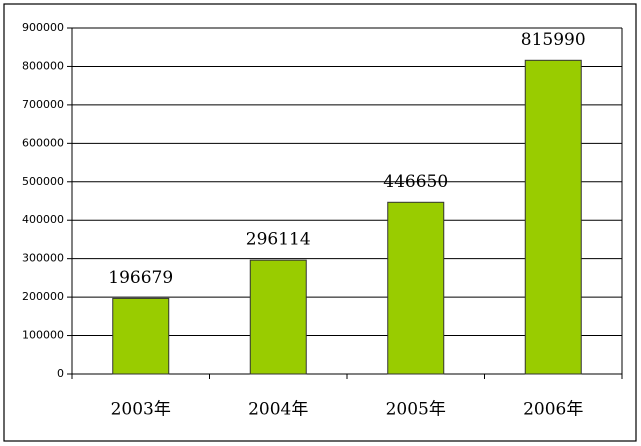  I want to click on value-label: 815990, so click(553, 40).